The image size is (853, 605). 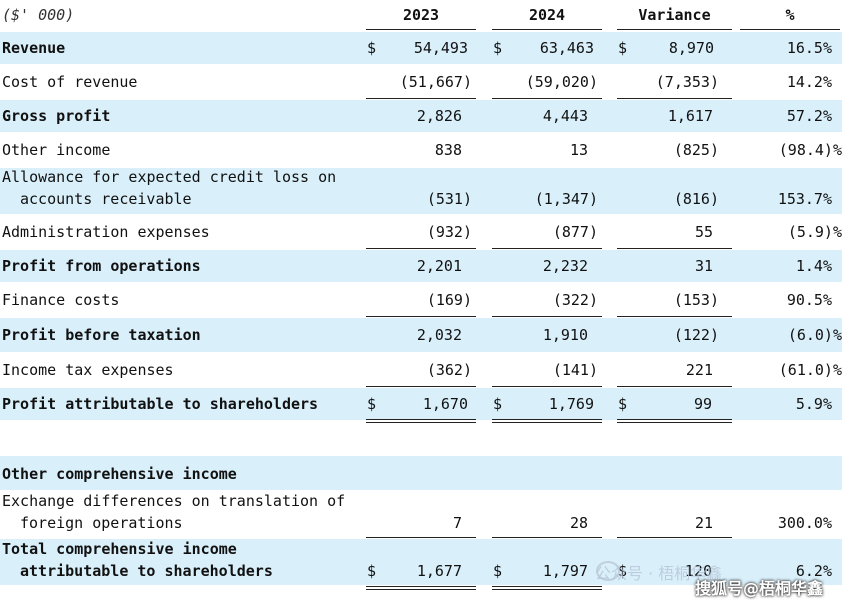 I want to click on row-label: Profit before taxation, so click(x=101, y=335).